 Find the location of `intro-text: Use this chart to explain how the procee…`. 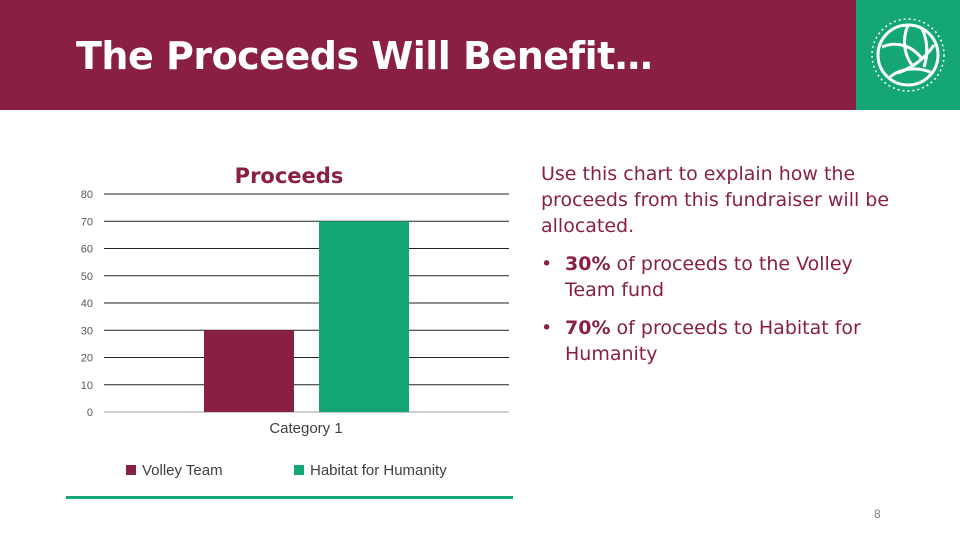

intro-text: Use this chart to explain how the procee… is located at coordinates (715, 200).